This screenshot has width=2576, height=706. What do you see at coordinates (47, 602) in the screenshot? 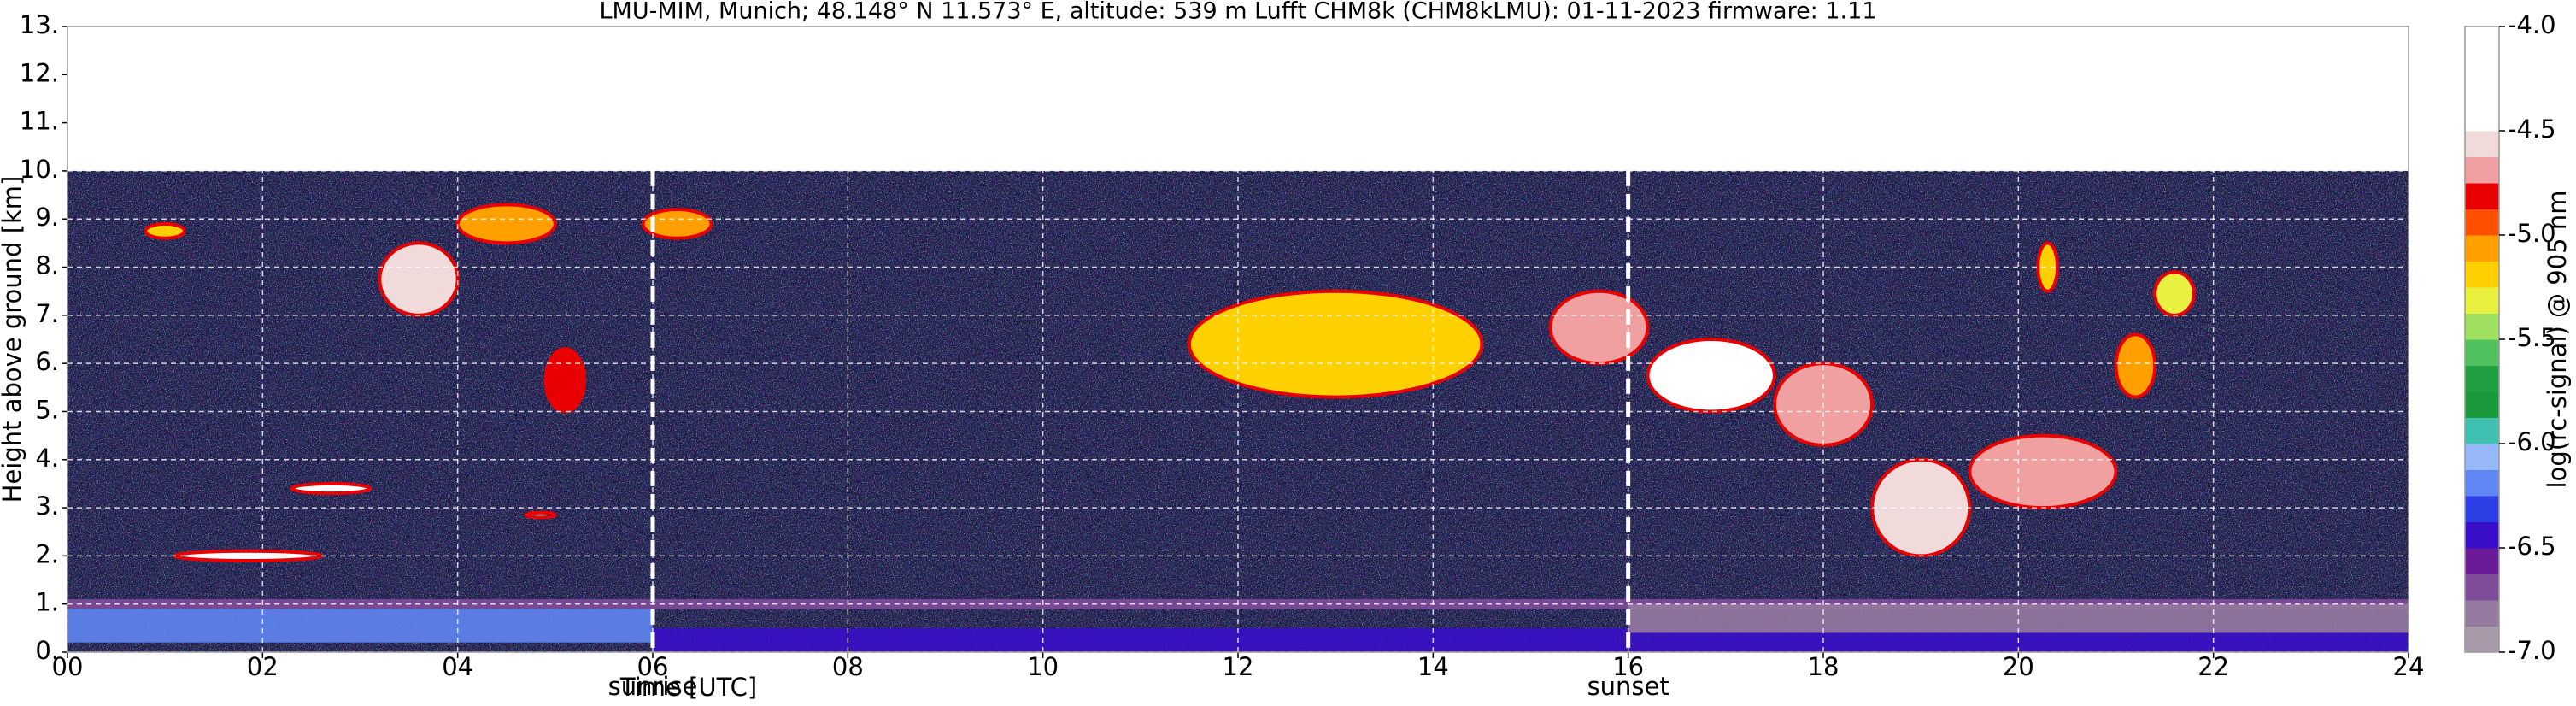
I see `y-tick-label: 1.` at bounding box center [47, 602].